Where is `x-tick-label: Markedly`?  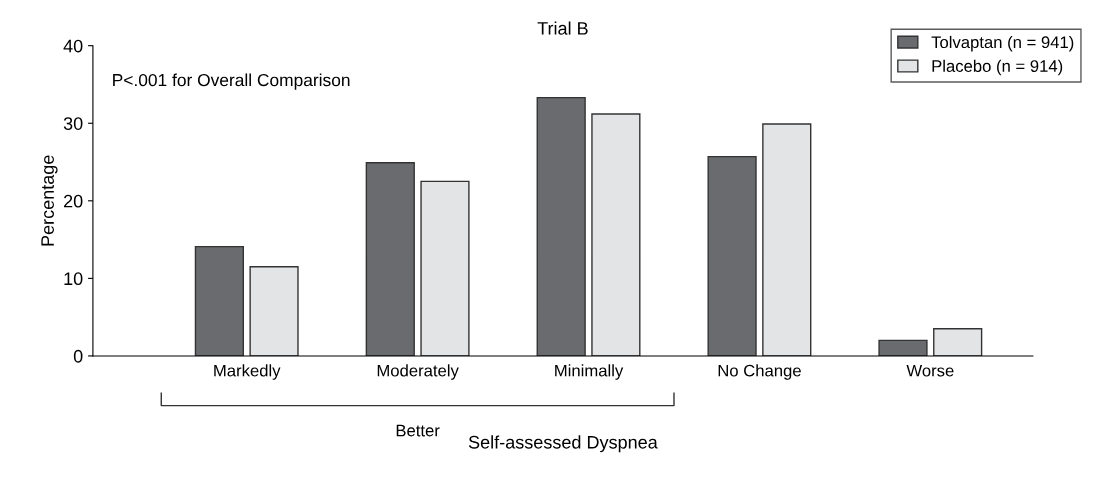 x-tick-label: Markedly is located at coordinates (247, 372).